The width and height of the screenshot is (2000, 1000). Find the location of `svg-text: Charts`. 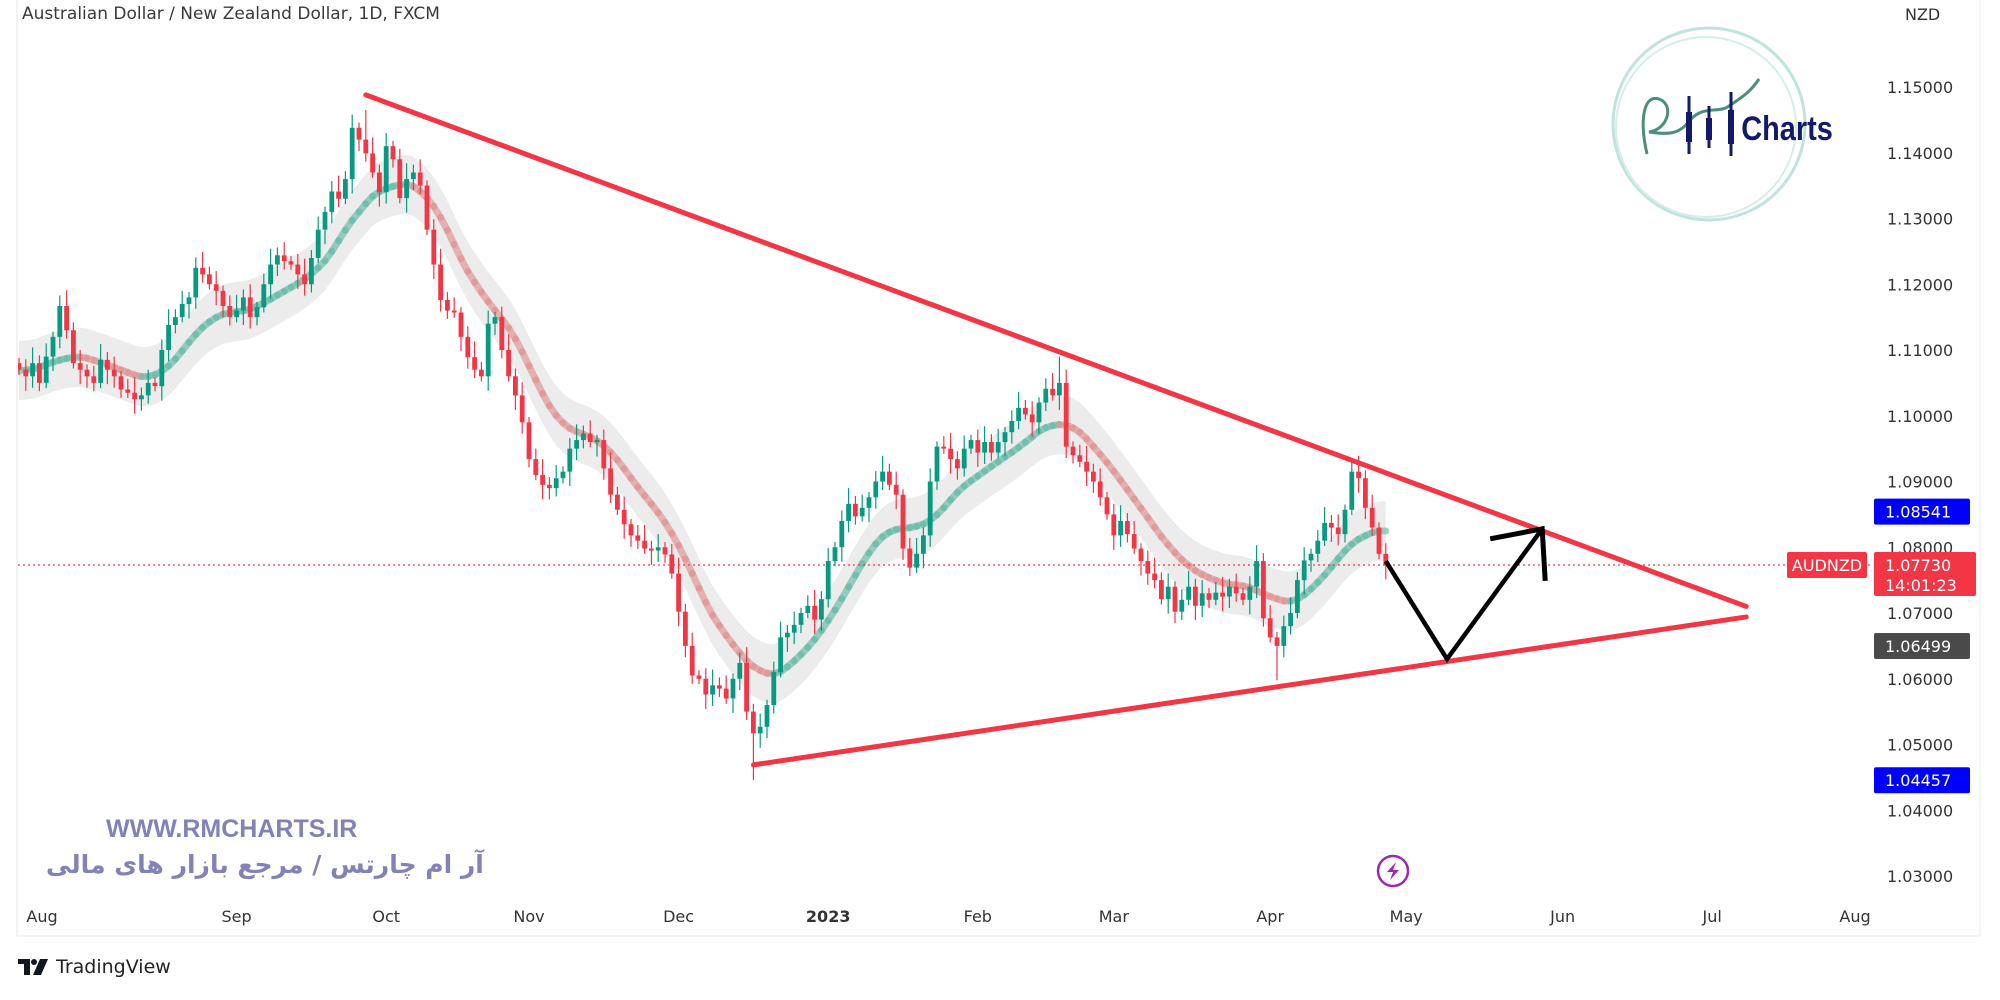

svg-text: Charts is located at coordinates (1787, 128).